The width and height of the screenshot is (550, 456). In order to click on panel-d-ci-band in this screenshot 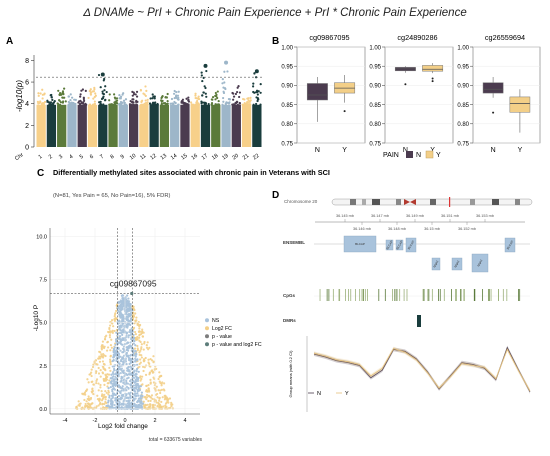, I will do `click(422, 369)`.